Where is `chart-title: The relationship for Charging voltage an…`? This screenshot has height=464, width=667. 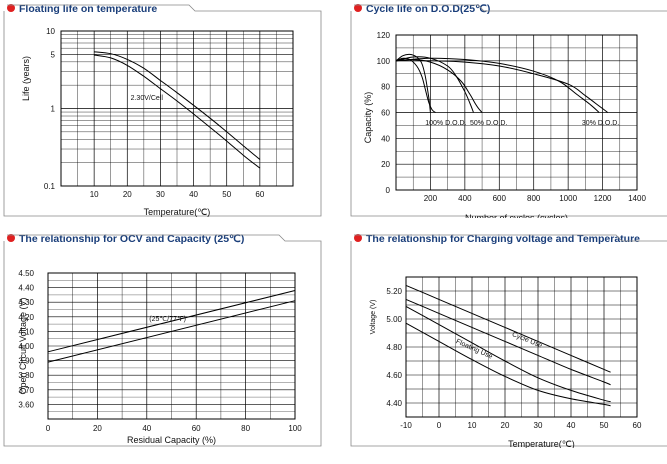
chart-title: The relationship for Charging voltage an… is located at coordinates (497, 240).